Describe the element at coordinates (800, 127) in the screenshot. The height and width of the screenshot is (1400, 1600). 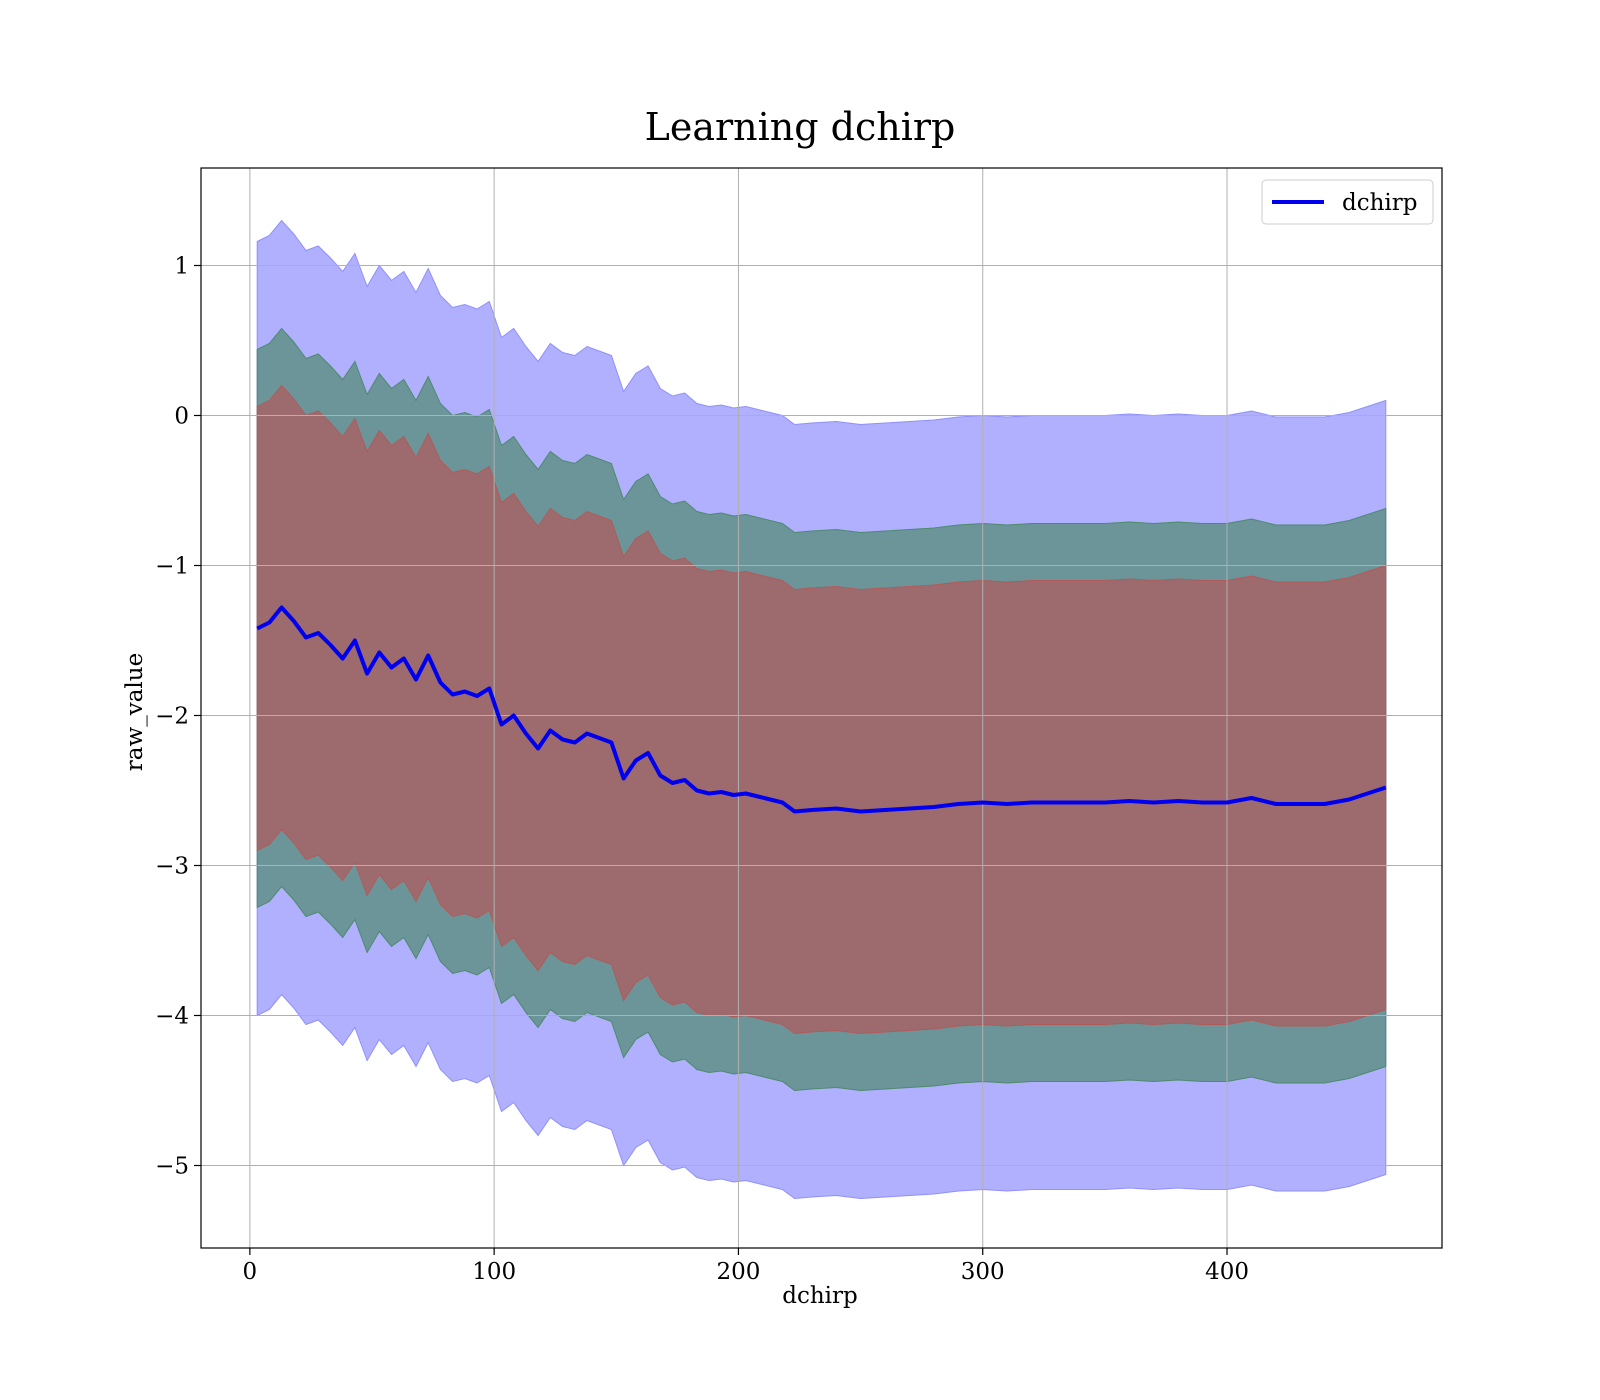
I see `chart-title: Learning dchirp` at that location.